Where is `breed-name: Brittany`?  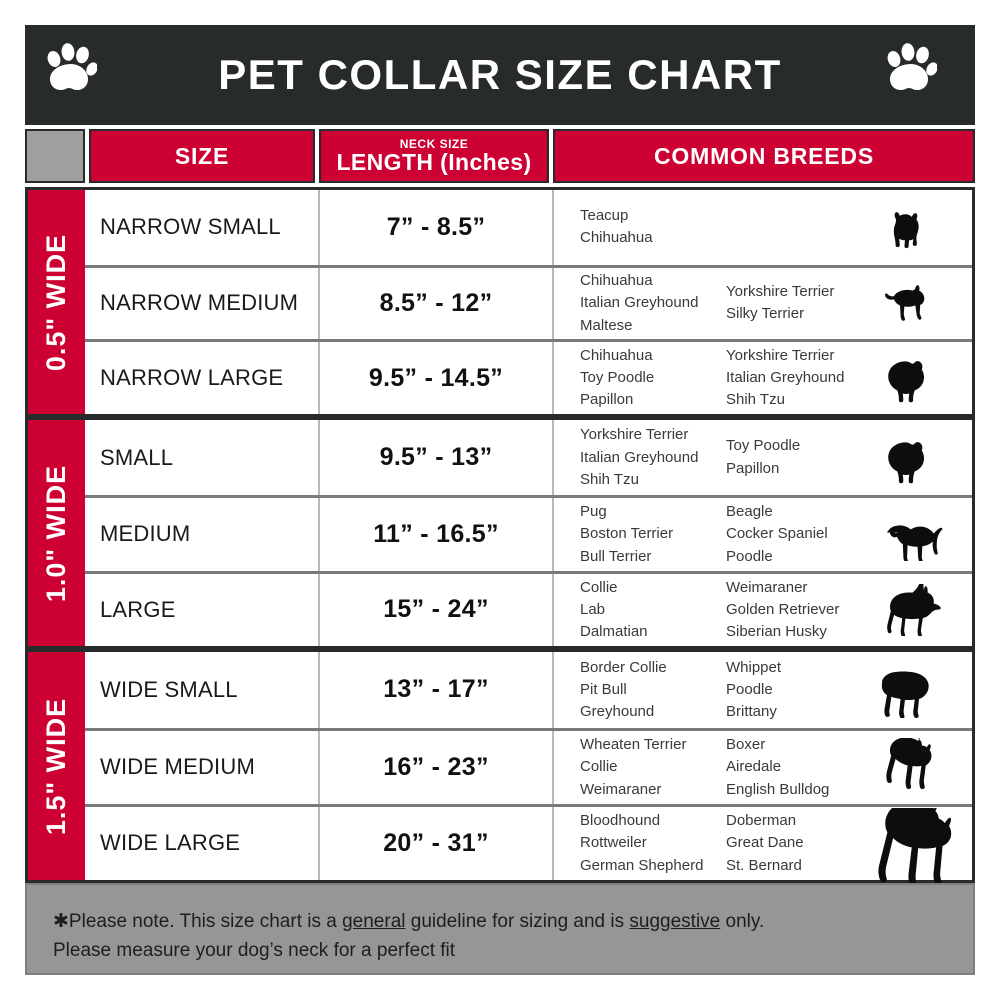
breed-name: Brittany is located at coordinates (751, 712).